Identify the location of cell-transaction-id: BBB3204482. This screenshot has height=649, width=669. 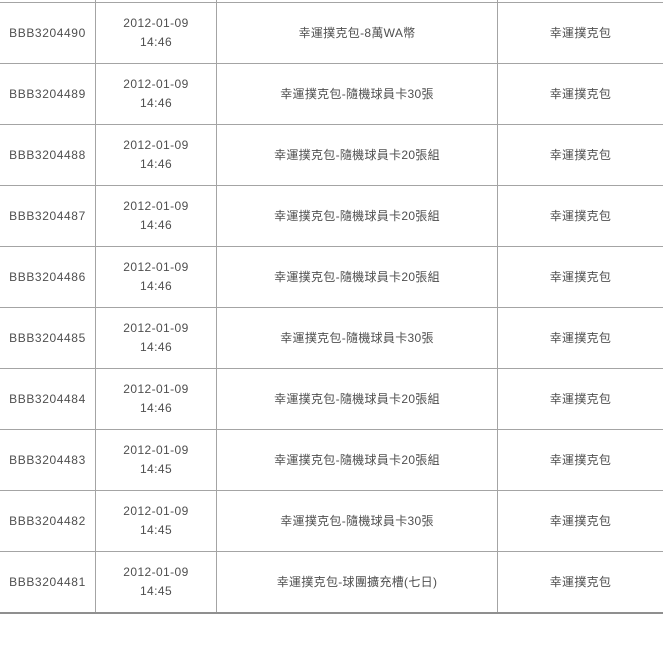
(48, 521).